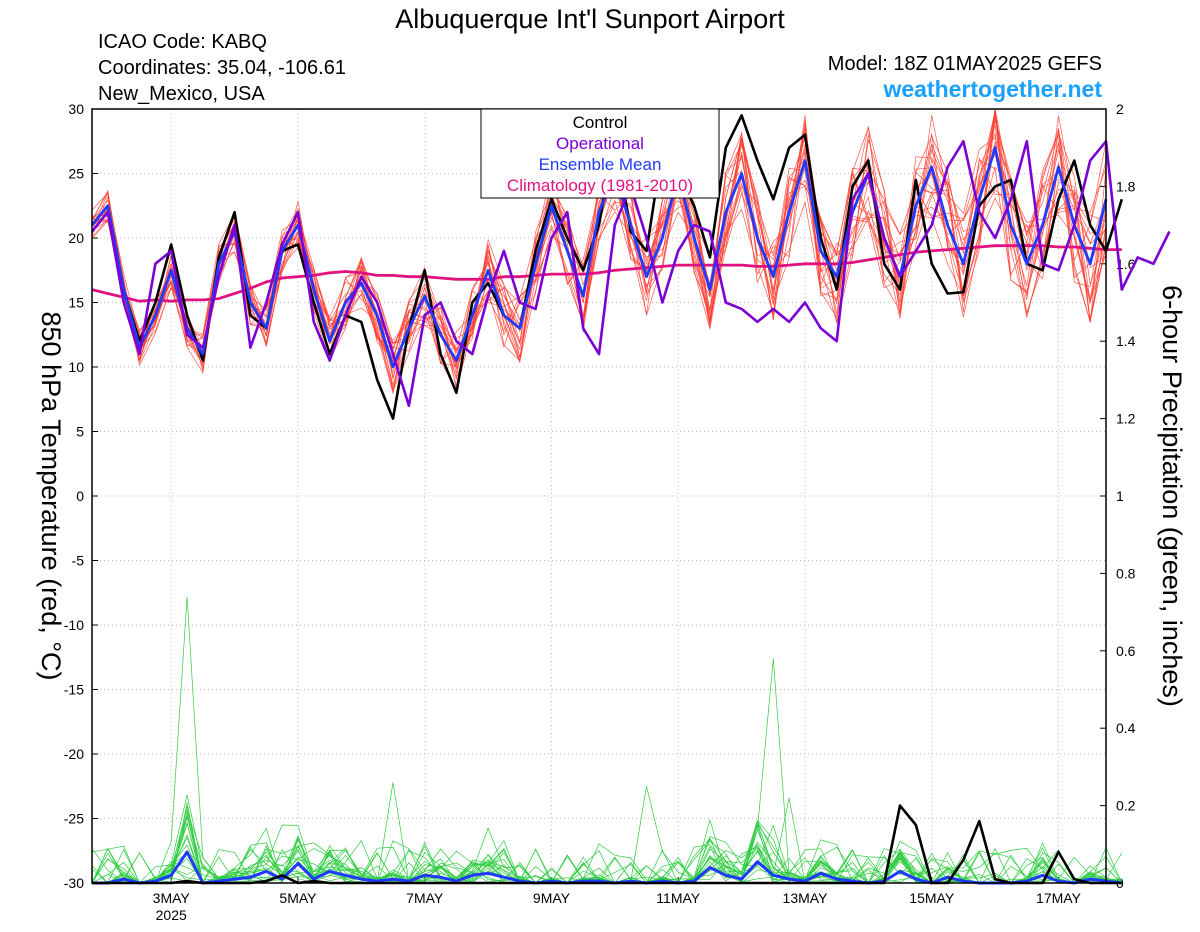  What do you see at coordinates (51, 496) in the screenshot?
I see `y-left-label: 850 hPa Temperature (red, °C)` at bounding box center [51, 496].